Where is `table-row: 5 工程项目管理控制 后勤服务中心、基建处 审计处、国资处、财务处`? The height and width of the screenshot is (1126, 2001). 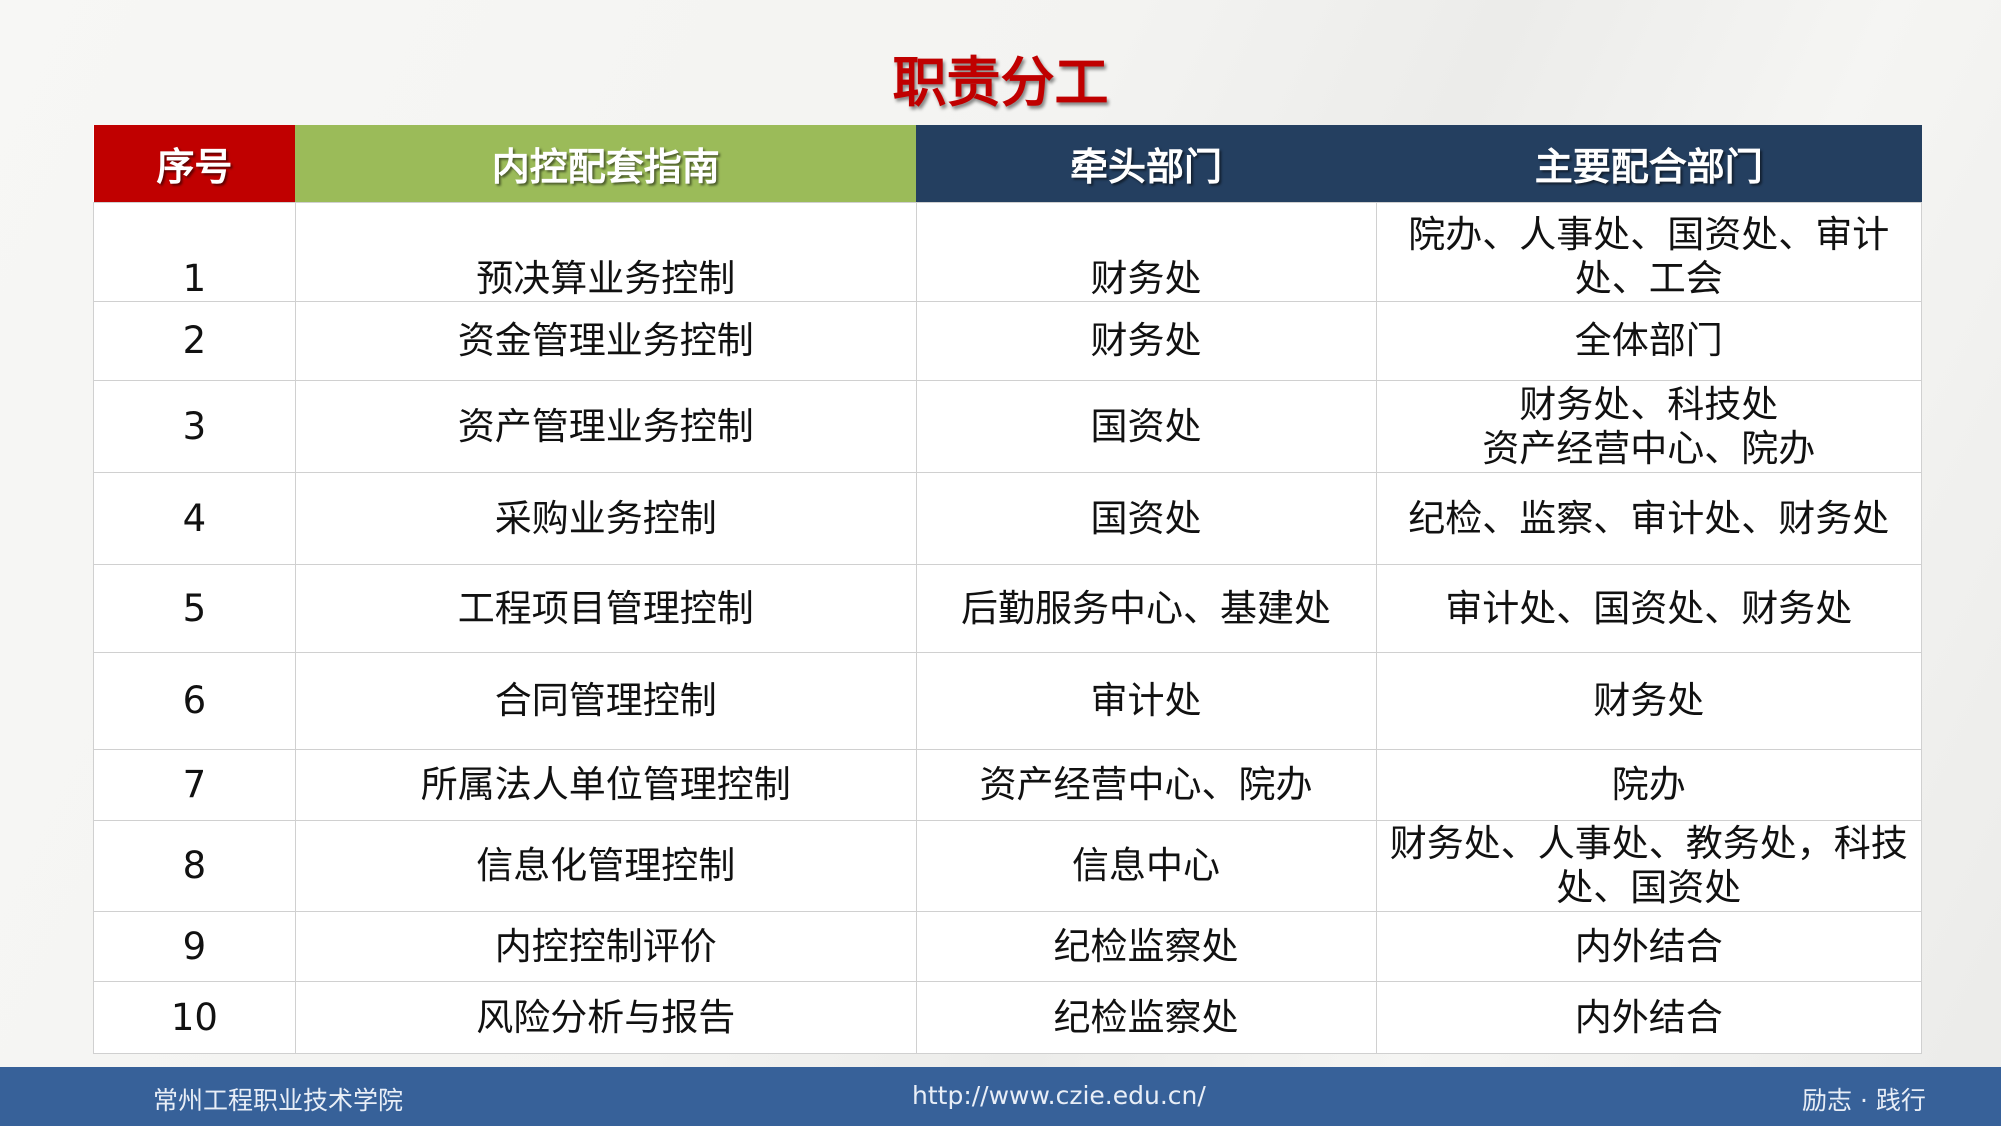
table-row: 5 工程项目管理控制 后勤服务中心、基建处 审计处、国资处、财务处 is located at coordinates (1007, 608).